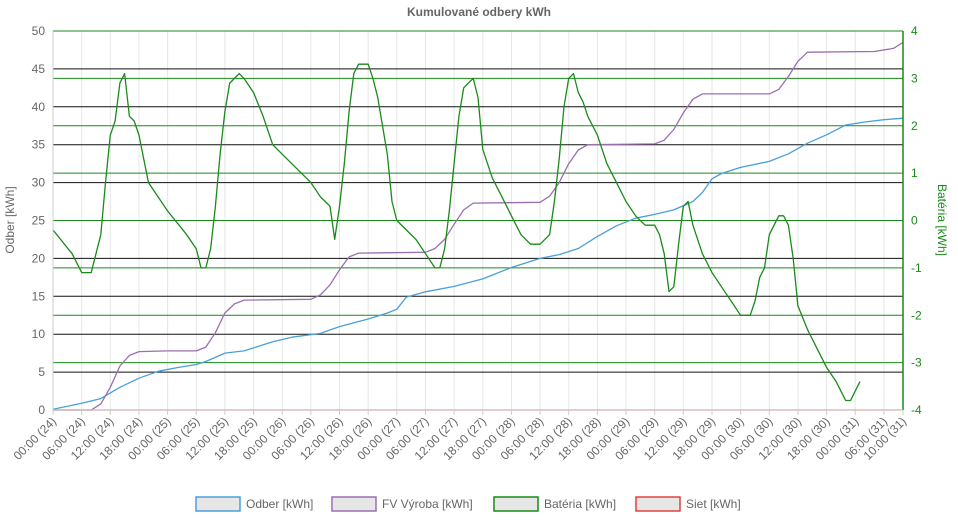 Image resolution: width=958 pixels, height=527 pixels. I want to click on y2-tick-label: -4, so click(916, 410).